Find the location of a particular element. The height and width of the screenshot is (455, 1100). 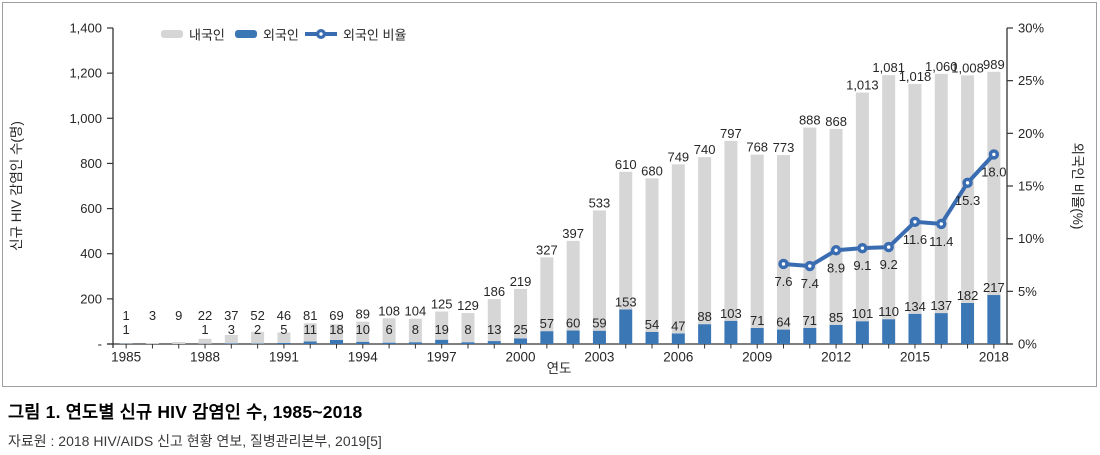

bar-label-foreign: 57 is located at coordinates (547, 323).